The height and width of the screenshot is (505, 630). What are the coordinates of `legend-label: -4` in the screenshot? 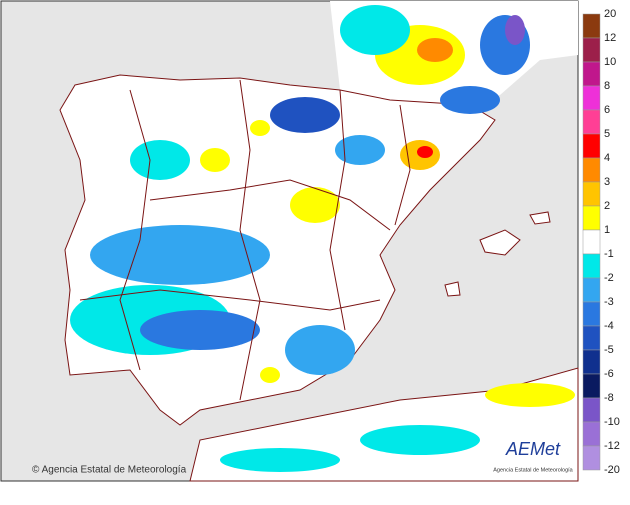 It's located at (609, 326).